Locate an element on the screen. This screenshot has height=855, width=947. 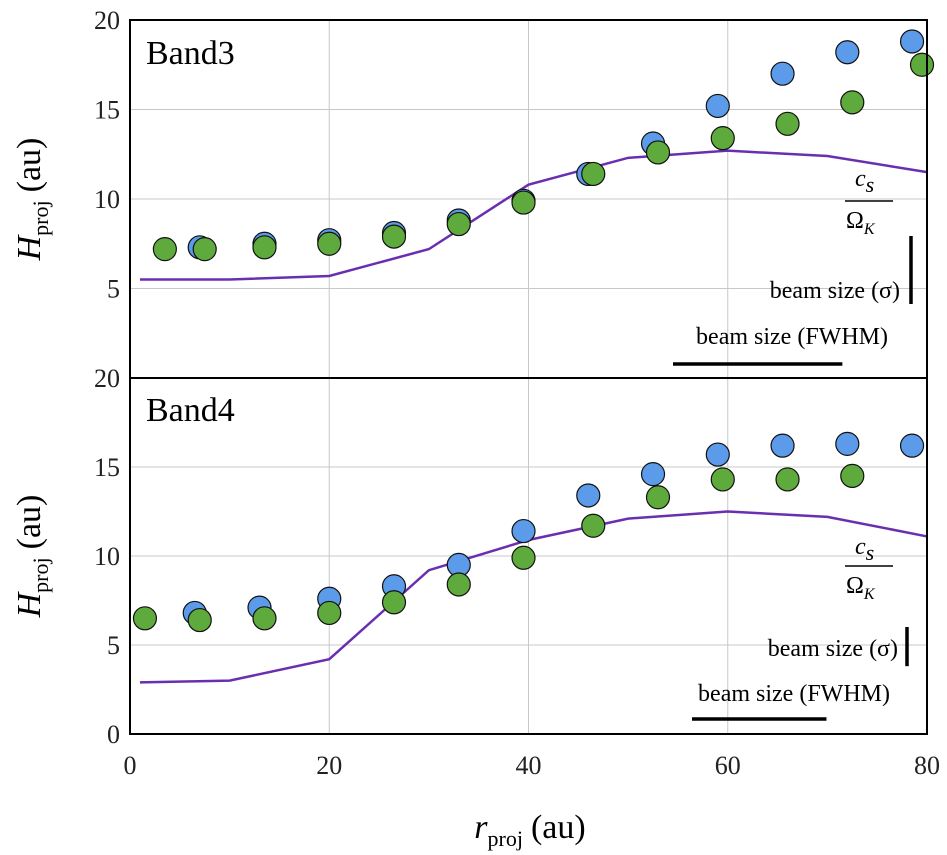
y-tick-label: 0 is located at coordinates (113, 734).